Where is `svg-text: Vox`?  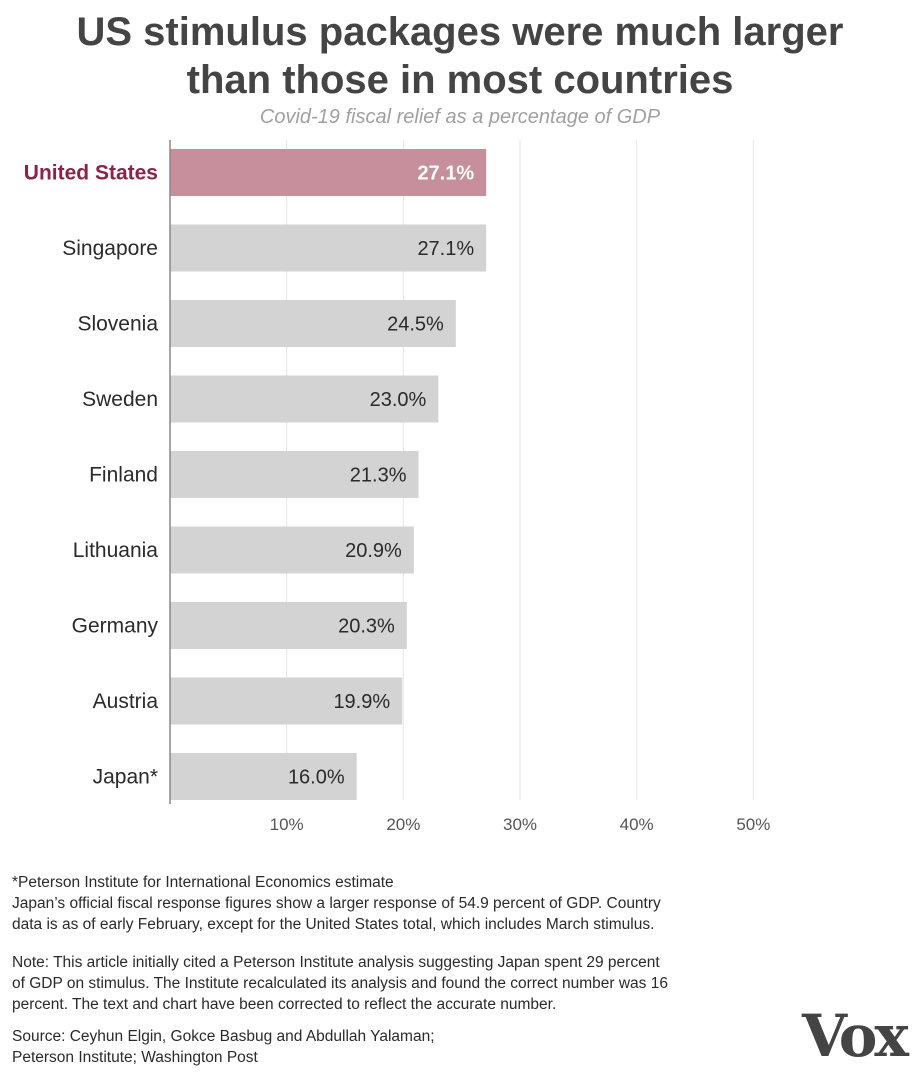 svg-text: Vox is located at coordinates (855, 1035).